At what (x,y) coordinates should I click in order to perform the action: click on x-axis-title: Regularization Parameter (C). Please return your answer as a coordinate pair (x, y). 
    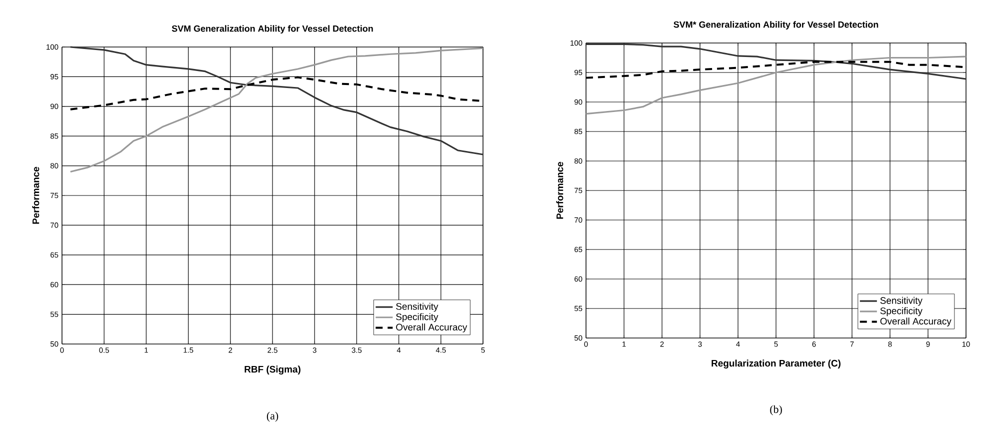
    Looking at the image, I should click on (776, 364).